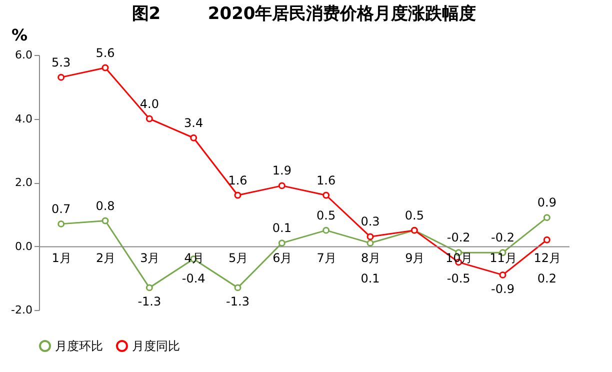 The width and height of the screenshot is (612, 372). I want to click on x-tick-label: 7月, so click(326, 257).